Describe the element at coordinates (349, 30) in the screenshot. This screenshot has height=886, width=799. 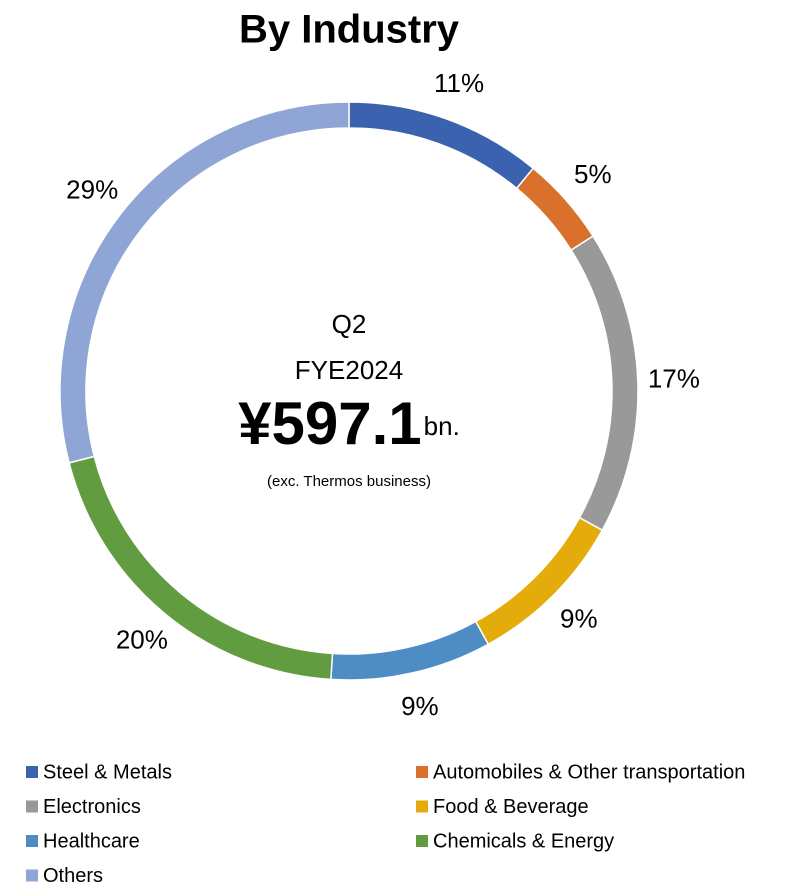
I see `chart-title: By Industry` at that location.